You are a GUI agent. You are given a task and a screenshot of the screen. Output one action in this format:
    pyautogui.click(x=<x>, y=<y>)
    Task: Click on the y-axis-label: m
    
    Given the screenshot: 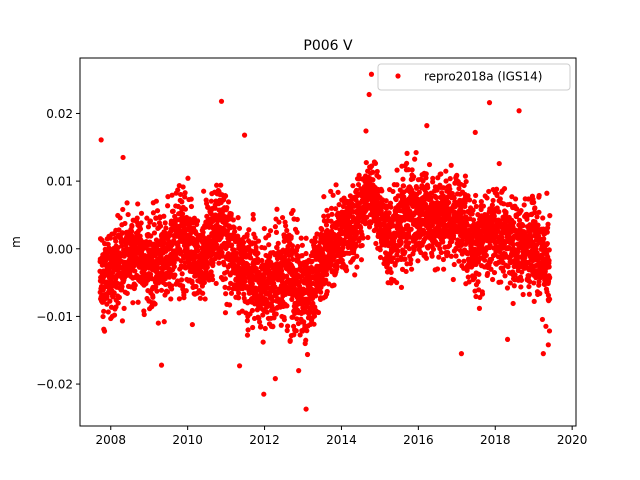 What is the action you would take?
    pyautogui.click(x=16, y=242)
    